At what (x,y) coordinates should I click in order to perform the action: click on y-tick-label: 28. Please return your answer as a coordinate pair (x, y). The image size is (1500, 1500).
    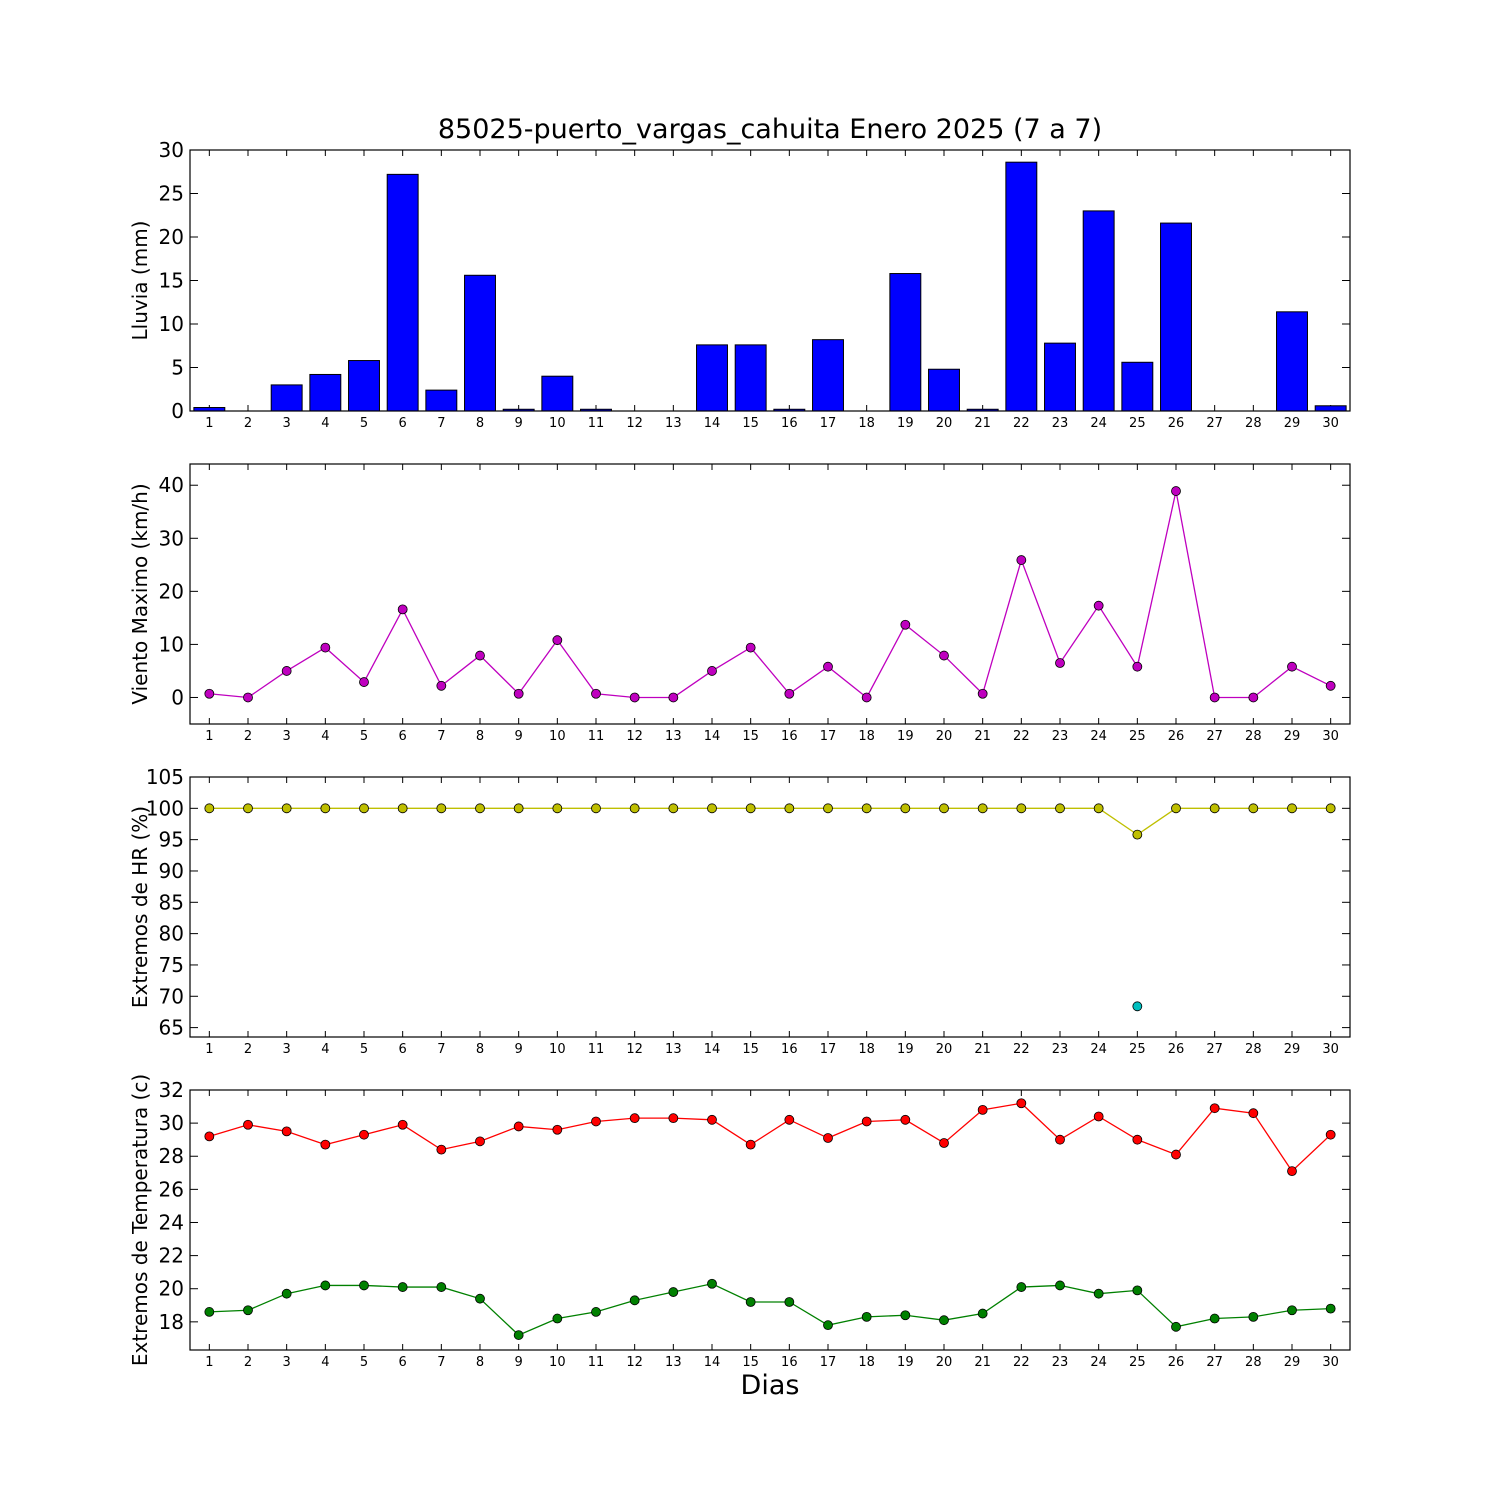
    Looking at the image, I should click on (171, 1156).